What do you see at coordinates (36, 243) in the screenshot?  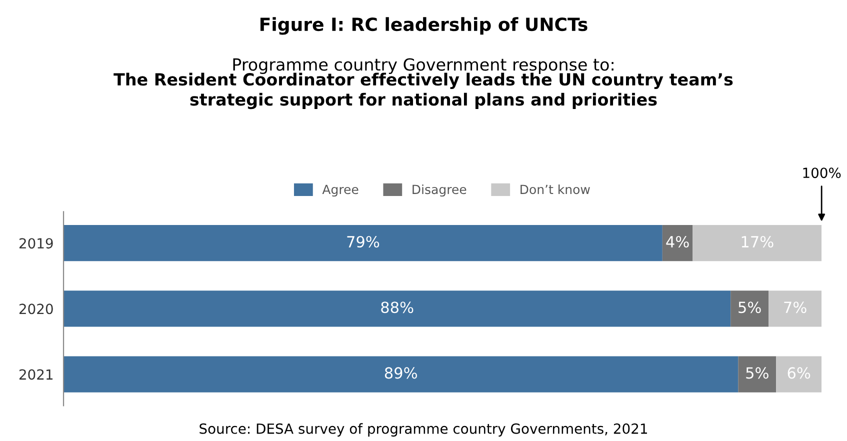 I see `y-tick-label: 2019` at bounding box center [36, 243].